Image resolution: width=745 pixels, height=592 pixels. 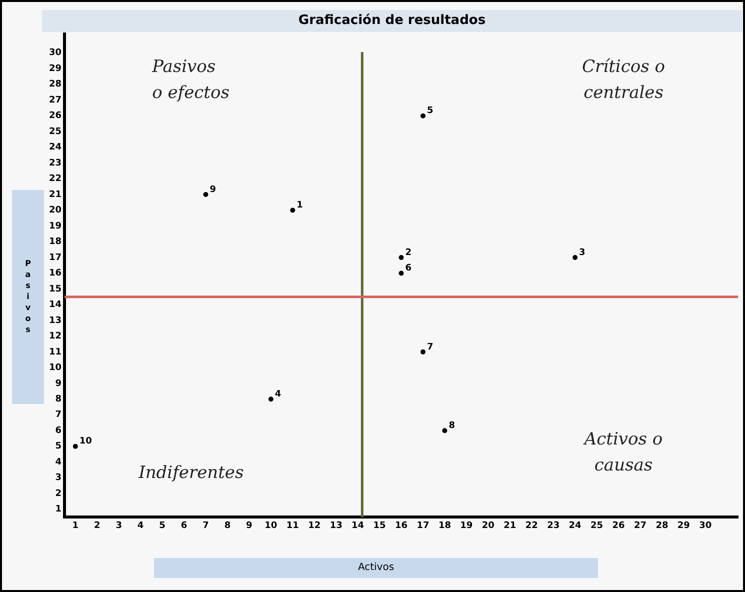 What do you see at coordinates (55, 195) in the screenshot?
I see `y-tick-label: 21` at bounding box center [55, 195].